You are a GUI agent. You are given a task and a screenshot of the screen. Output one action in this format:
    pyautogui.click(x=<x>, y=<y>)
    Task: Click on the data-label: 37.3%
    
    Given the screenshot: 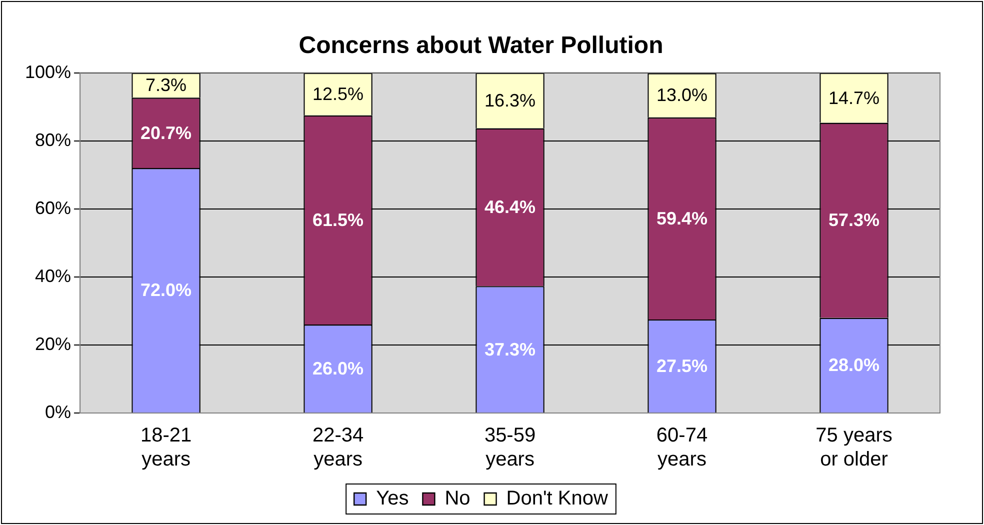 What is the action you would take?
    pyautogui.click(x=510, y=349)
    